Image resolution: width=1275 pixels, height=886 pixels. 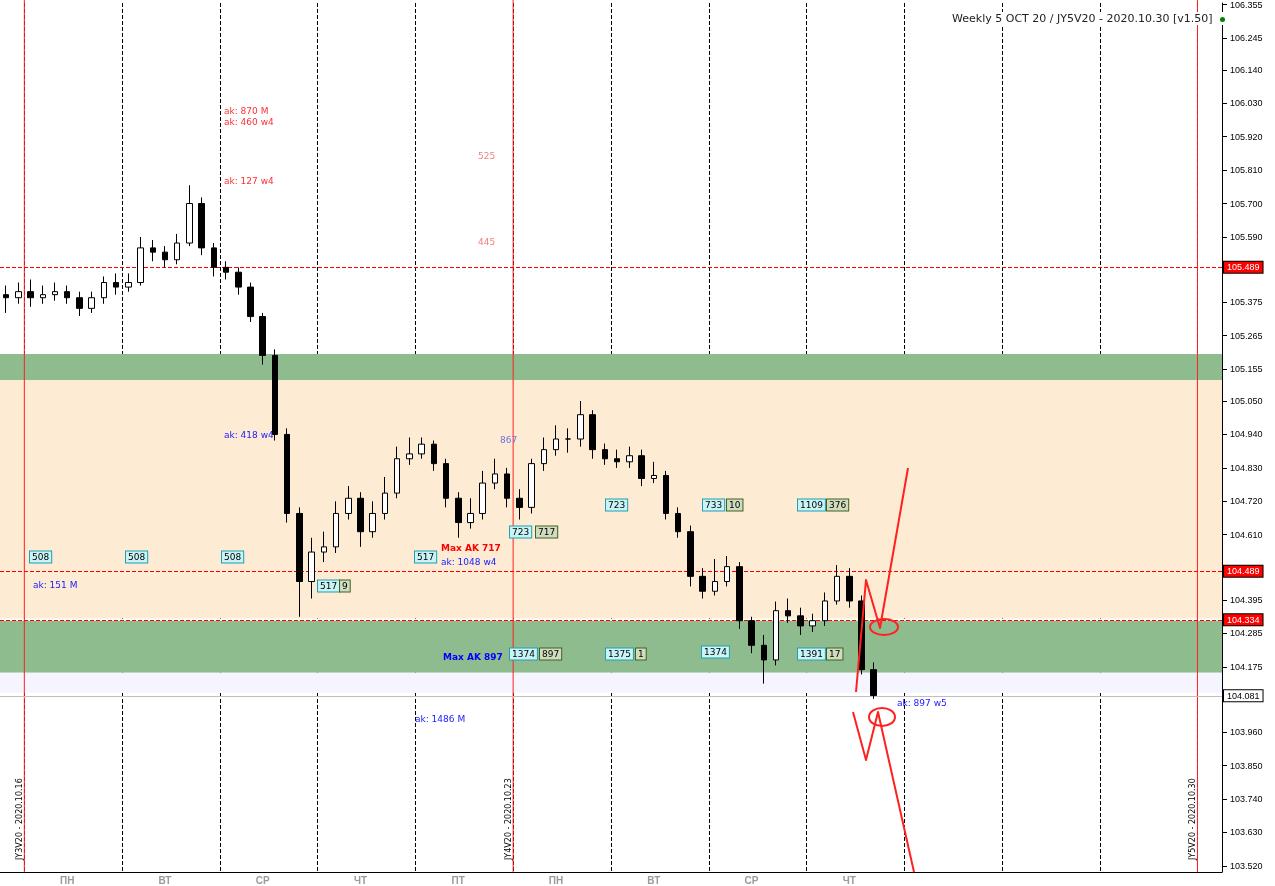 What do you see at coordinates (1246, 335) in the screenshot?
I see `y-tick-label: 105.265` at bounding box center [1246, 335].